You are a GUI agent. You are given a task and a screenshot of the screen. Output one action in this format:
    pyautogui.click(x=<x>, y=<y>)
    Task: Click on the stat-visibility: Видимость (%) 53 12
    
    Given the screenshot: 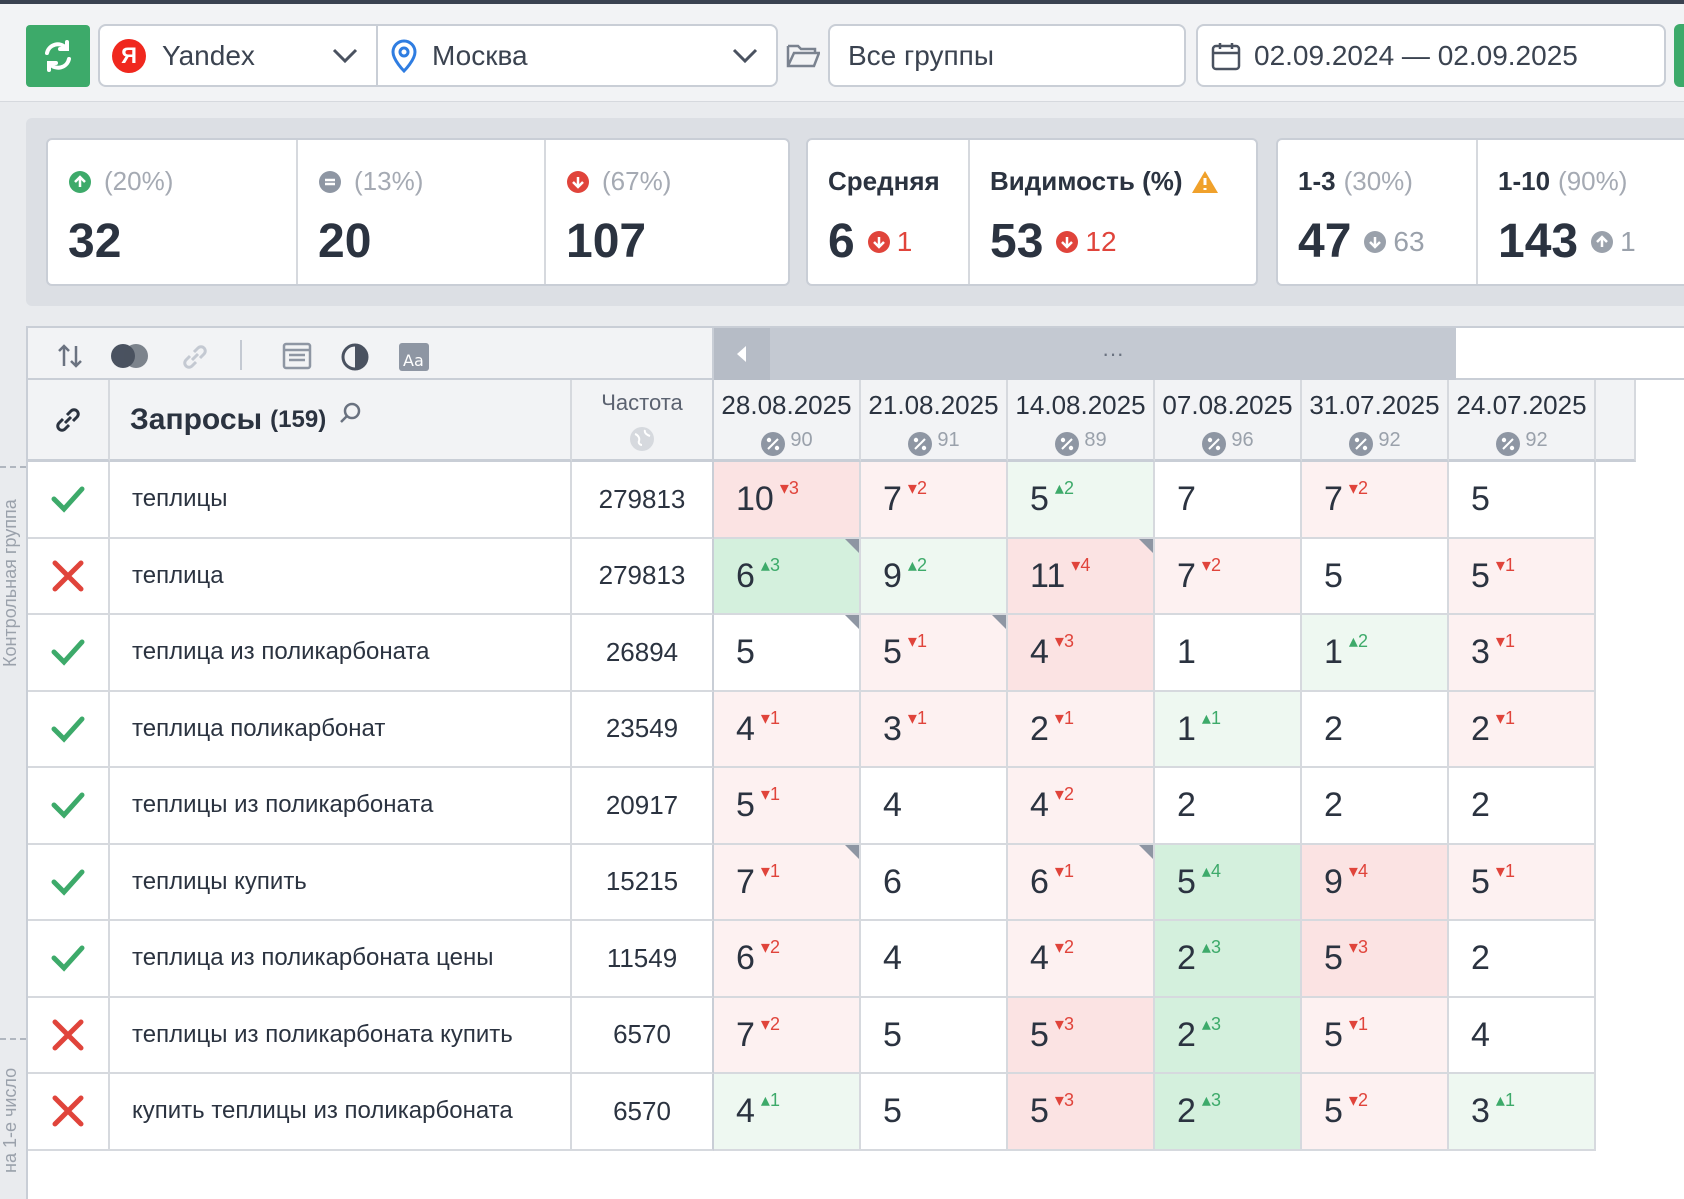 What is the action you would take?
    pyautogui.click(x=1114, y=212)
    